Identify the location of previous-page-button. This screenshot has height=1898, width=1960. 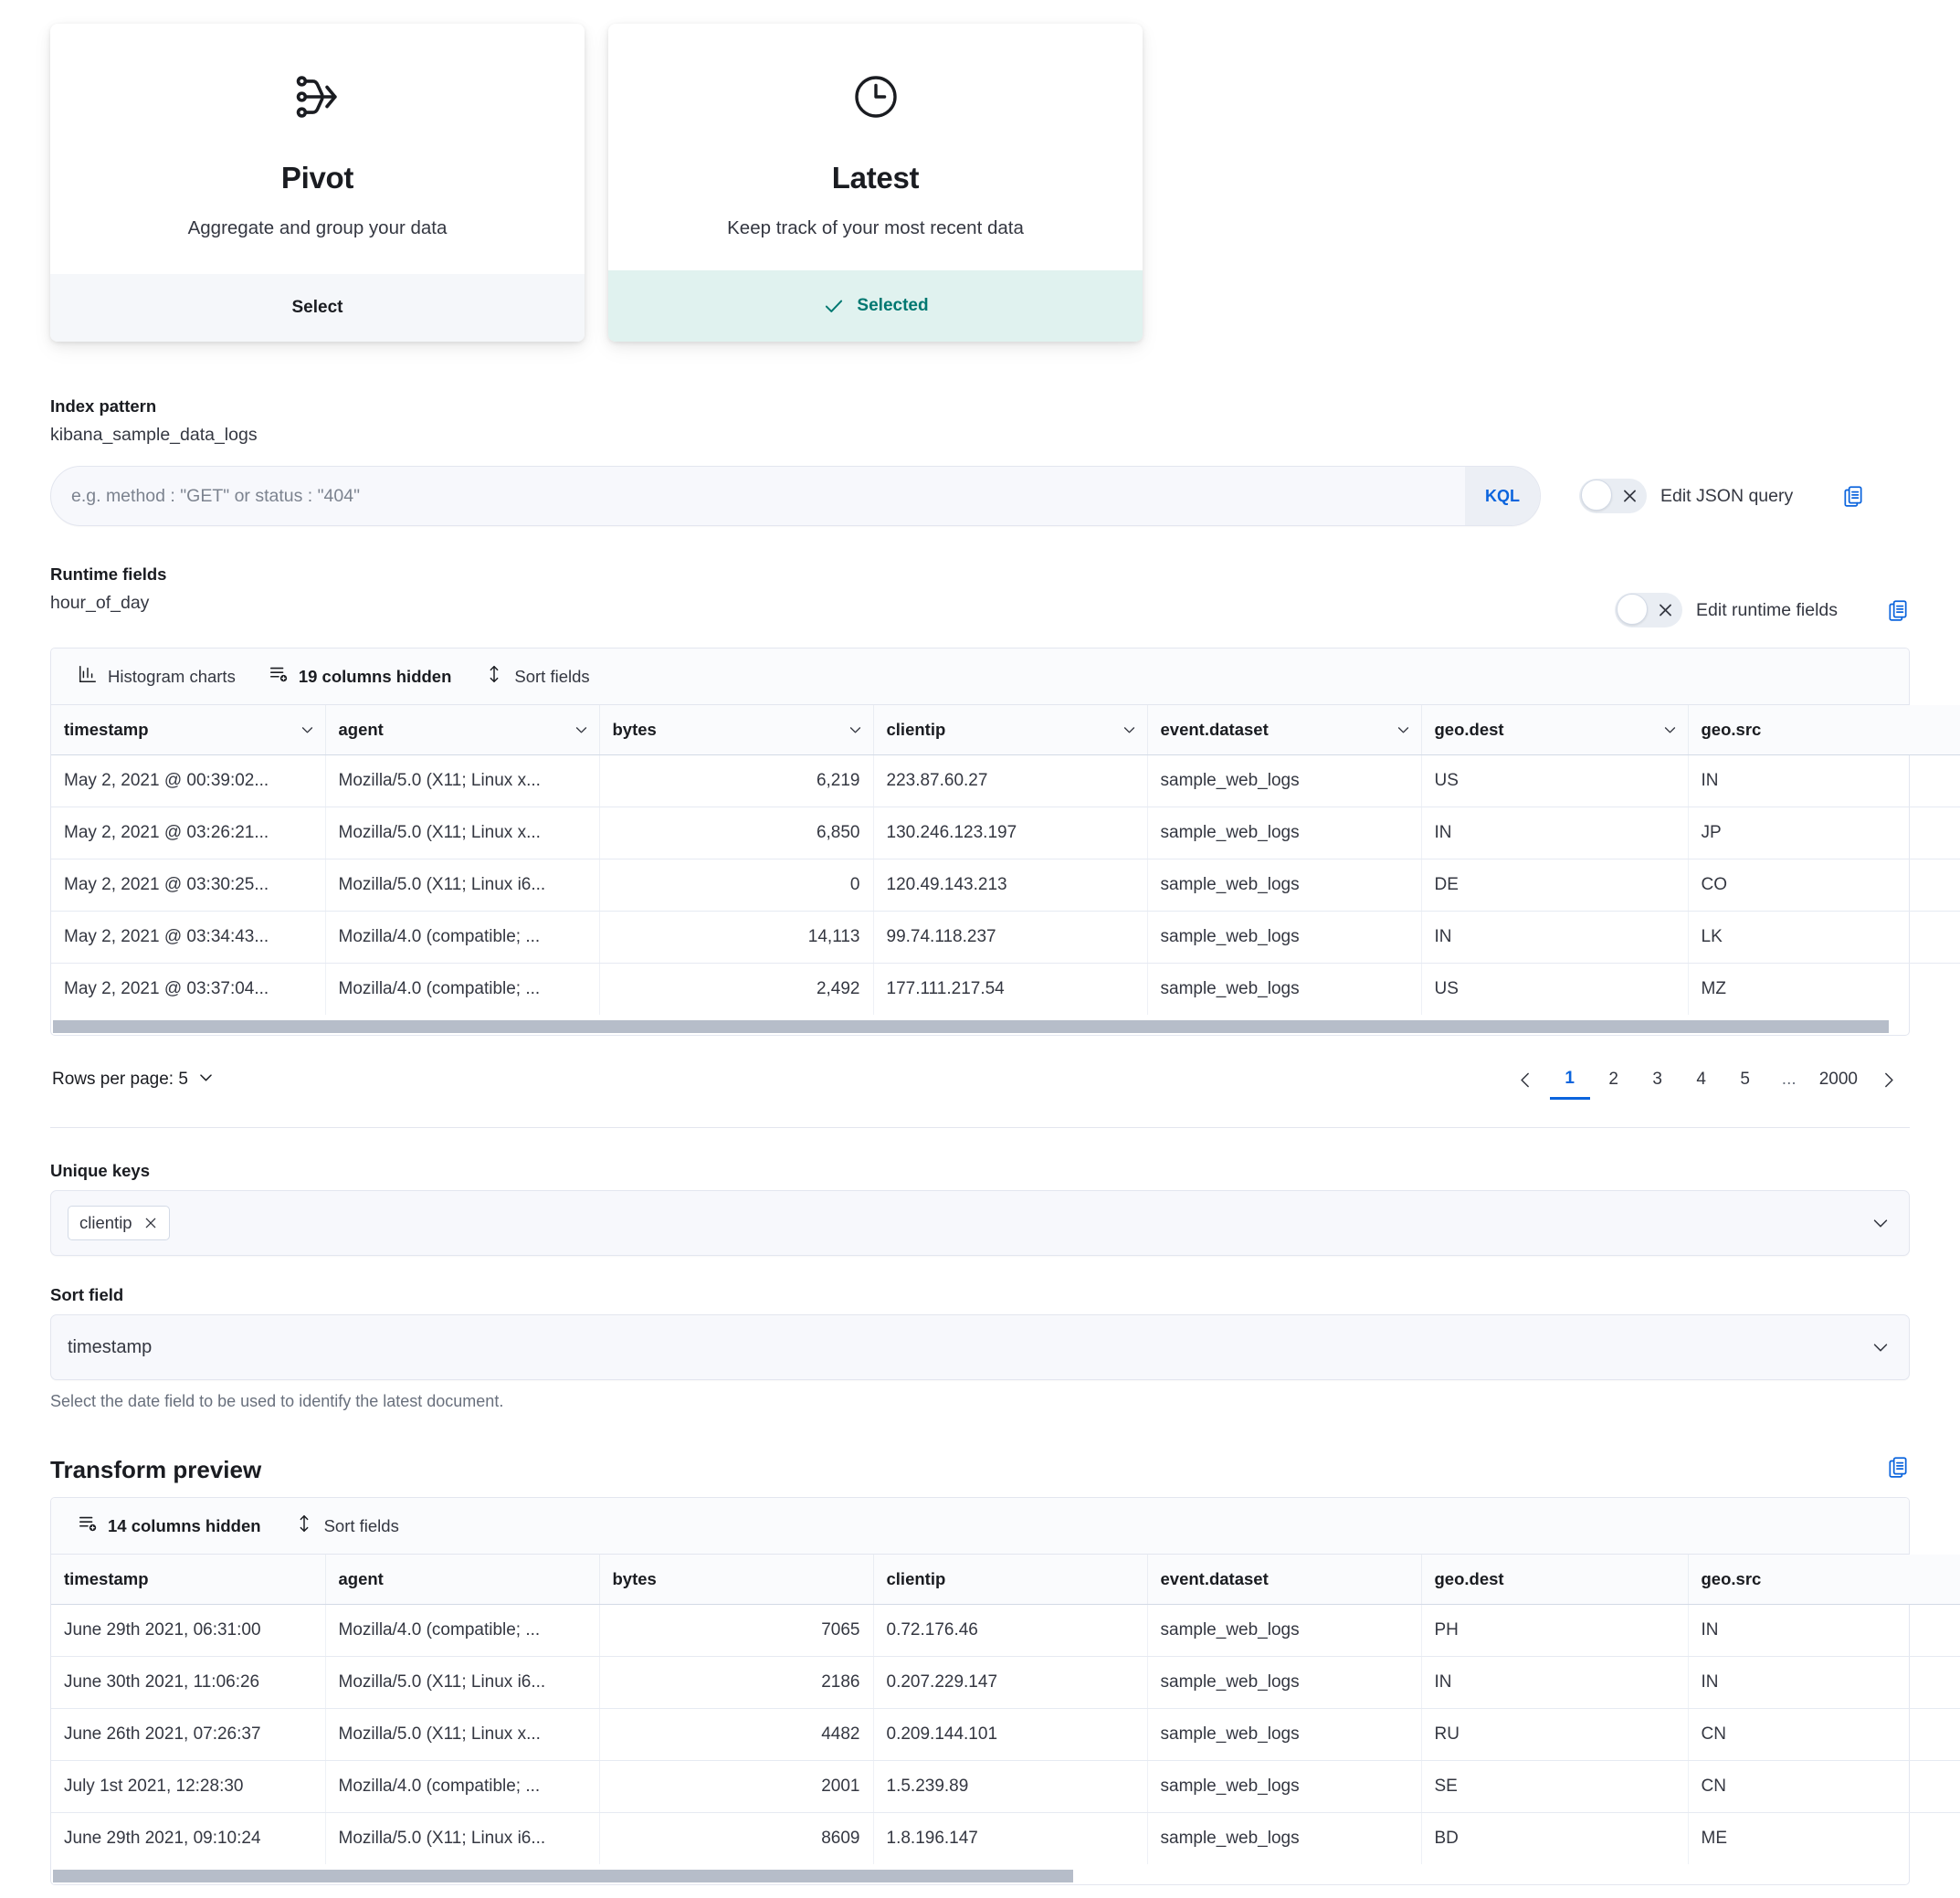
(1526, 1080).